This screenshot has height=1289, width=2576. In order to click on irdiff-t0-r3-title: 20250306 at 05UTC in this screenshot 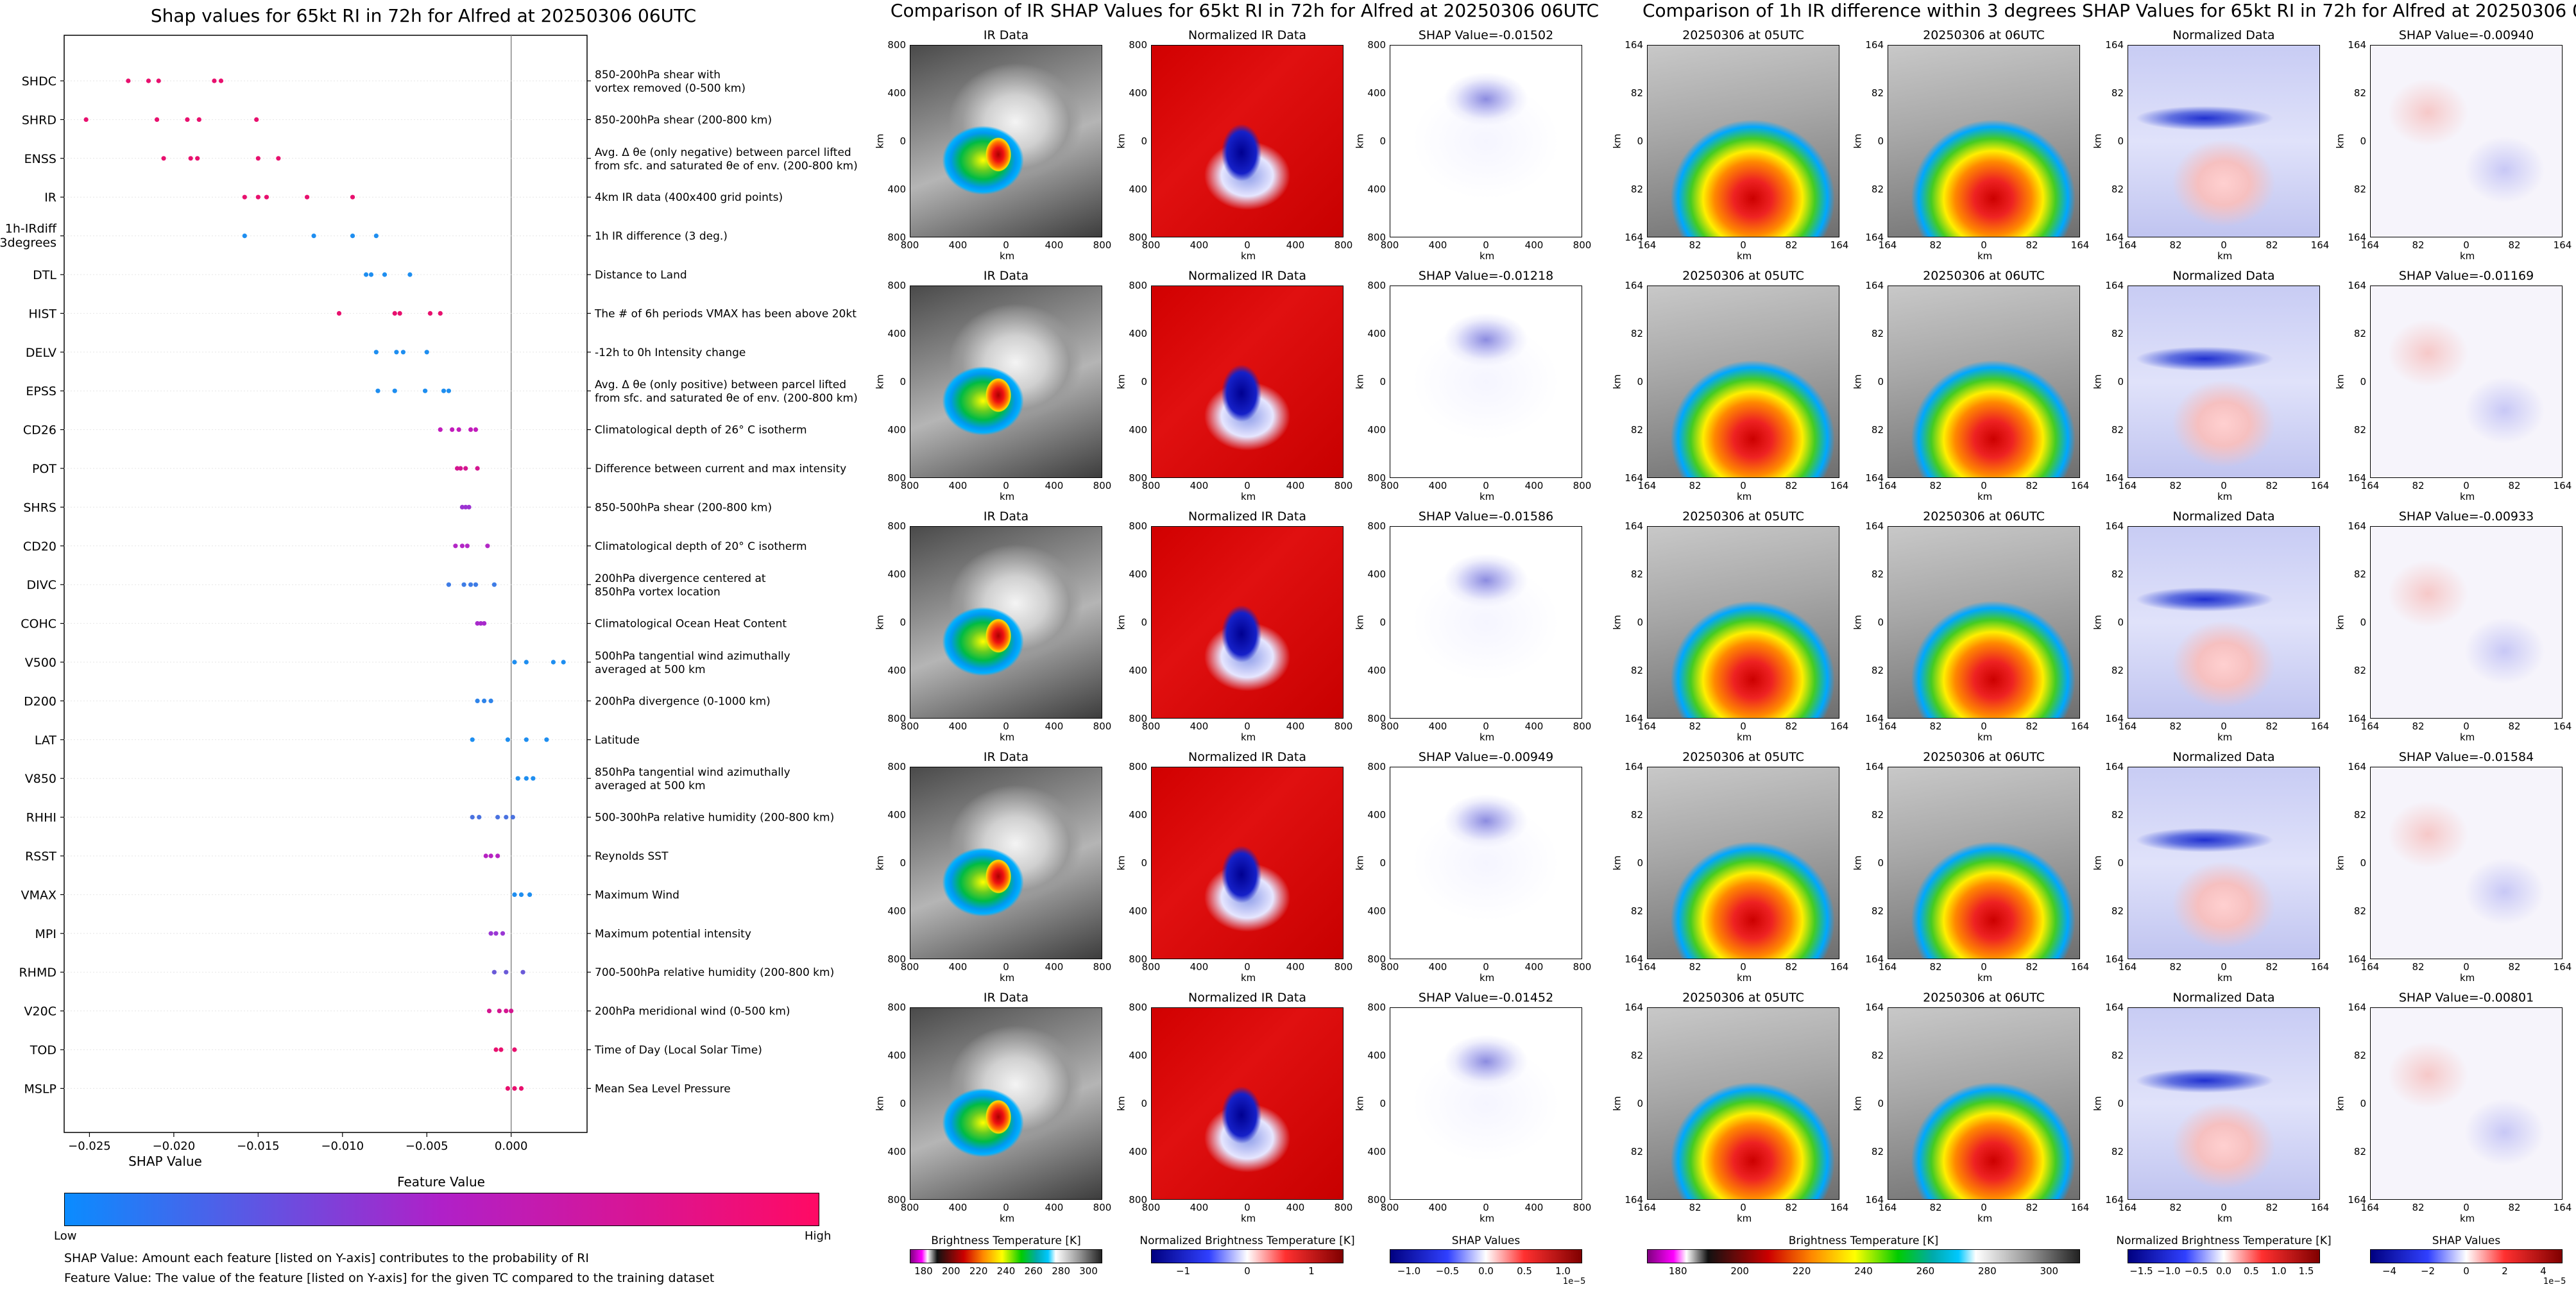, I will do `click(1743, 757)`.